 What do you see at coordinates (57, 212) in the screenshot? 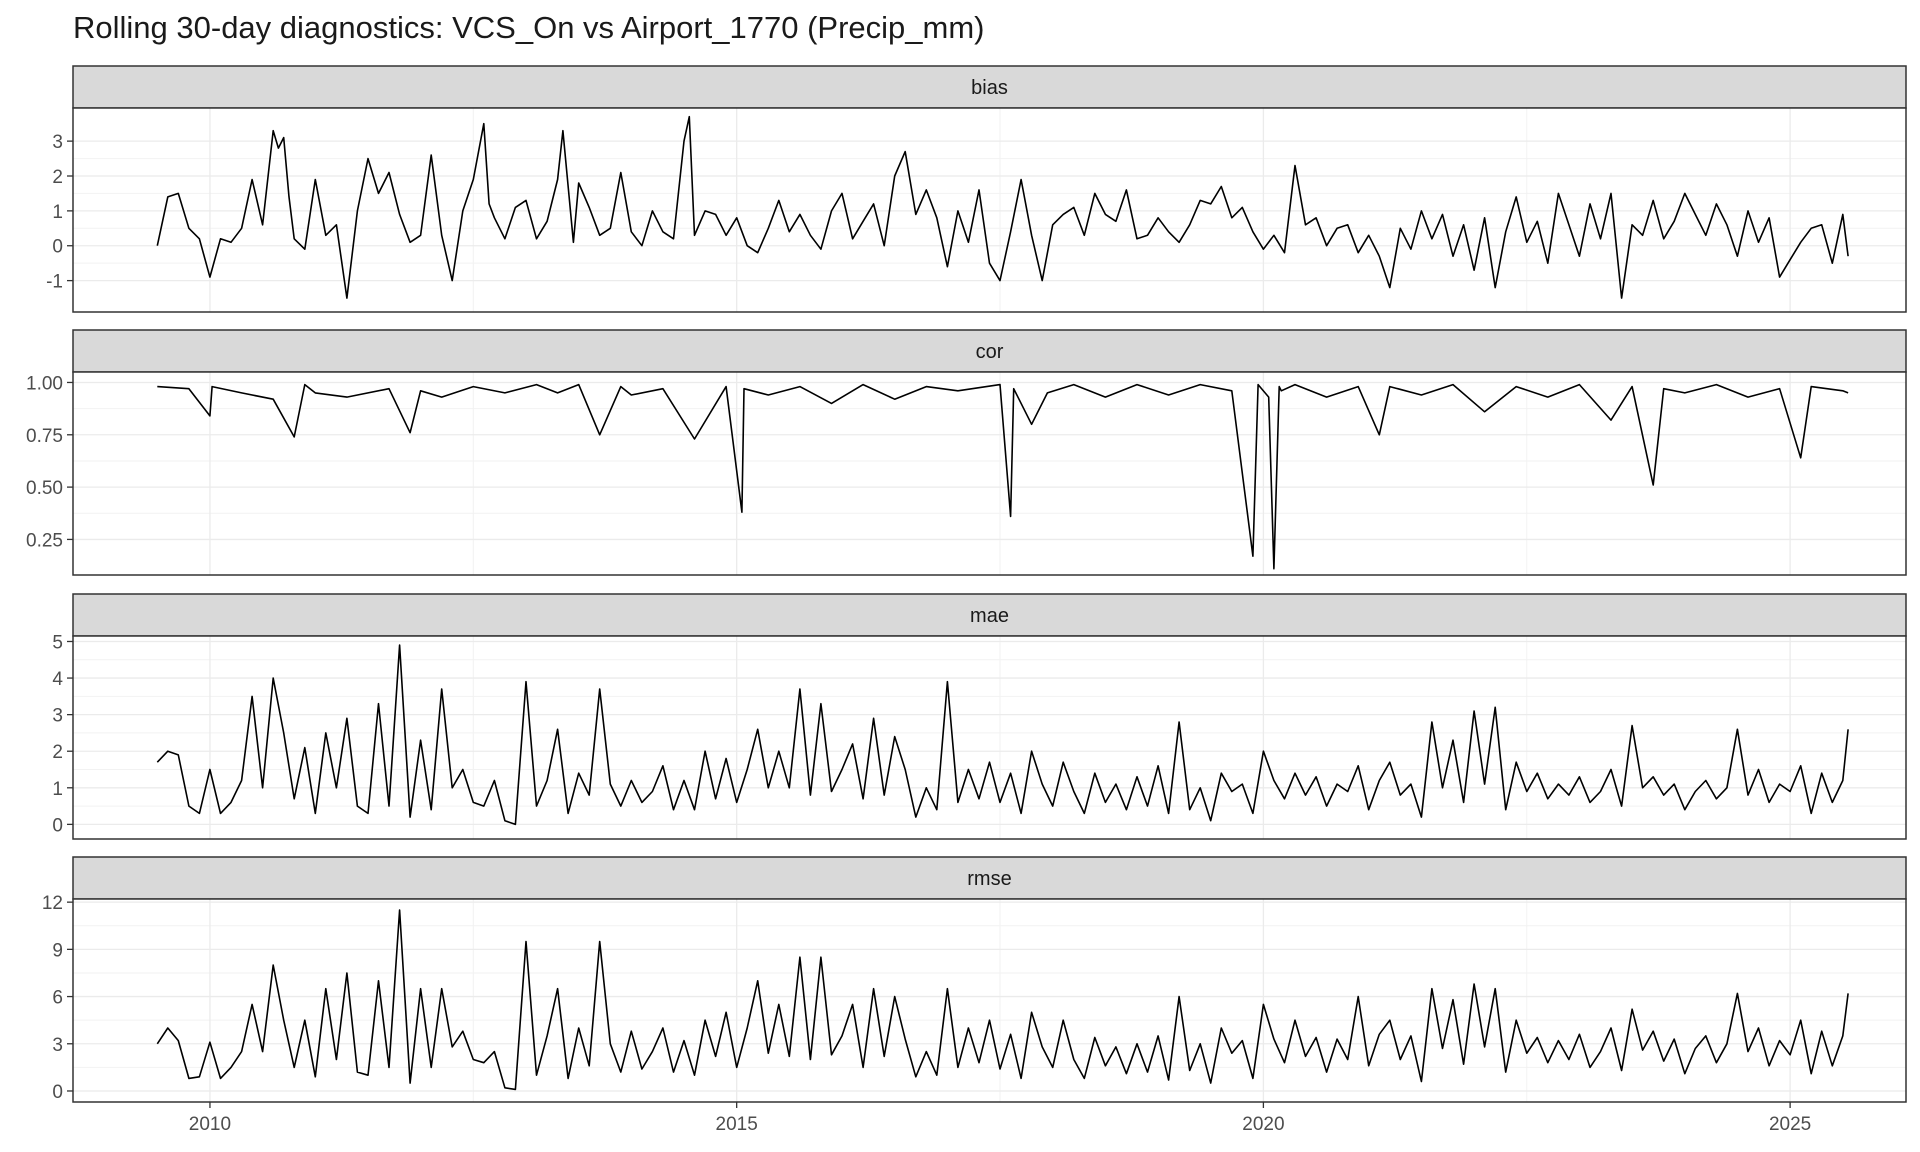
I see `y-tick-label-bias: 1` at bounding box center [57, 212].